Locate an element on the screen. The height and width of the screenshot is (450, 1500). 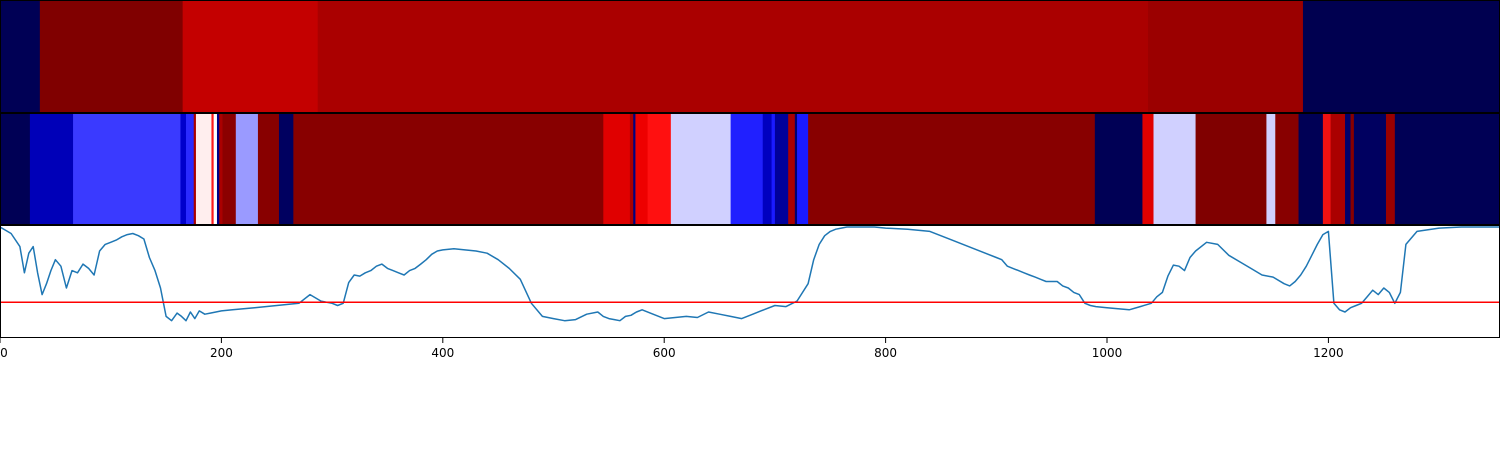
x-tick-label-0: 0 is located at coordinates (4, 353).